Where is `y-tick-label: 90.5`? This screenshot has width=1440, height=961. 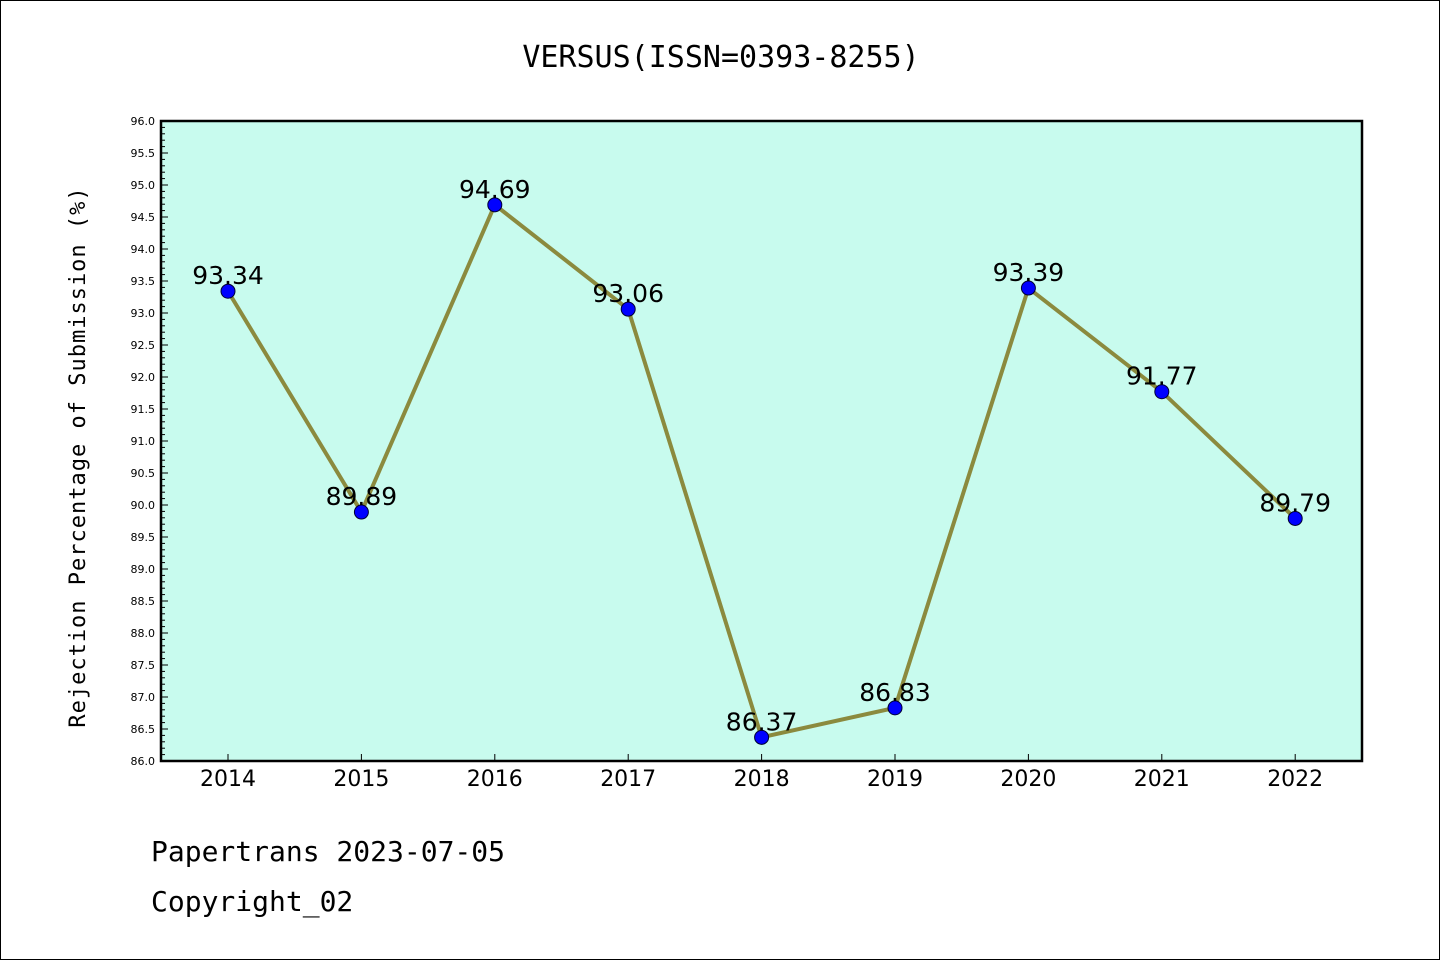
y-tick-label: 90.5 is located at coordinates (143, 473).